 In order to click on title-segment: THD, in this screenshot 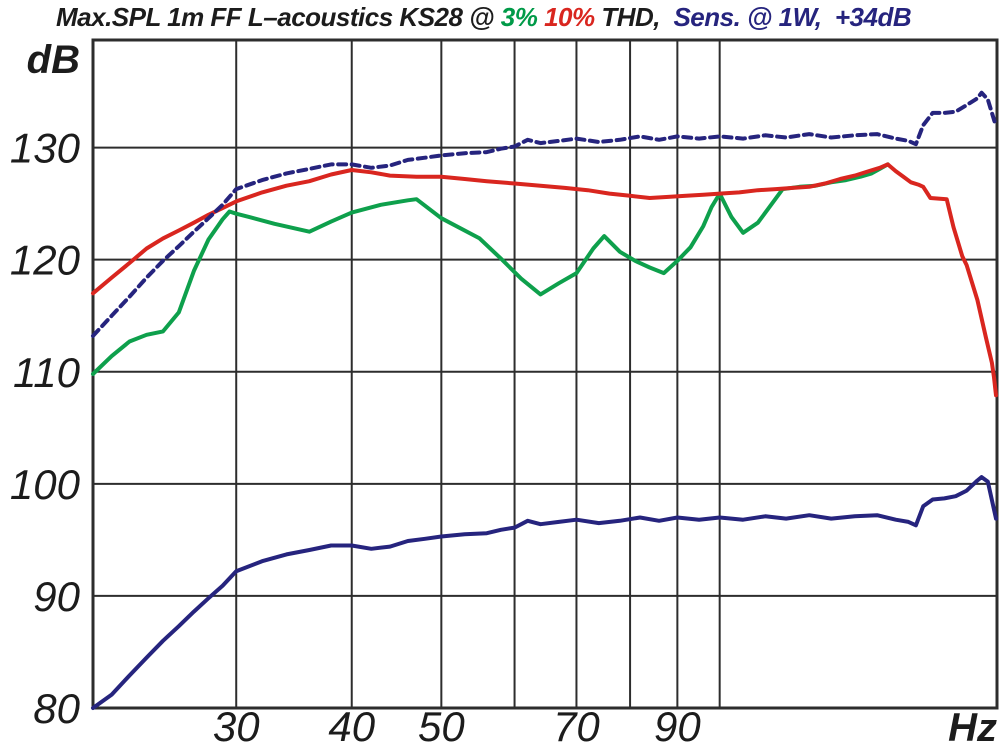, I will do `click(631, 17)`.